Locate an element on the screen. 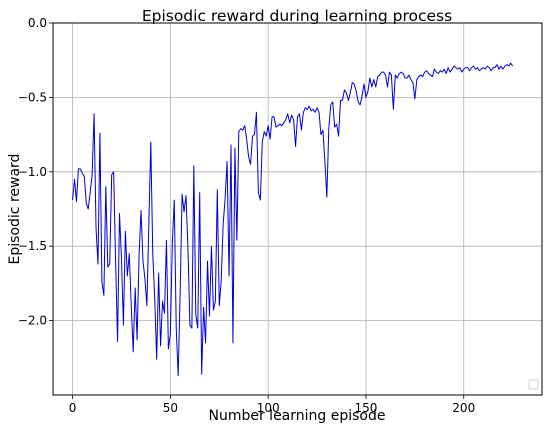 Image resolution: width=550 pixels, height=429 pixels. x-tick-label: 50 is located at coordinates (170, 408).